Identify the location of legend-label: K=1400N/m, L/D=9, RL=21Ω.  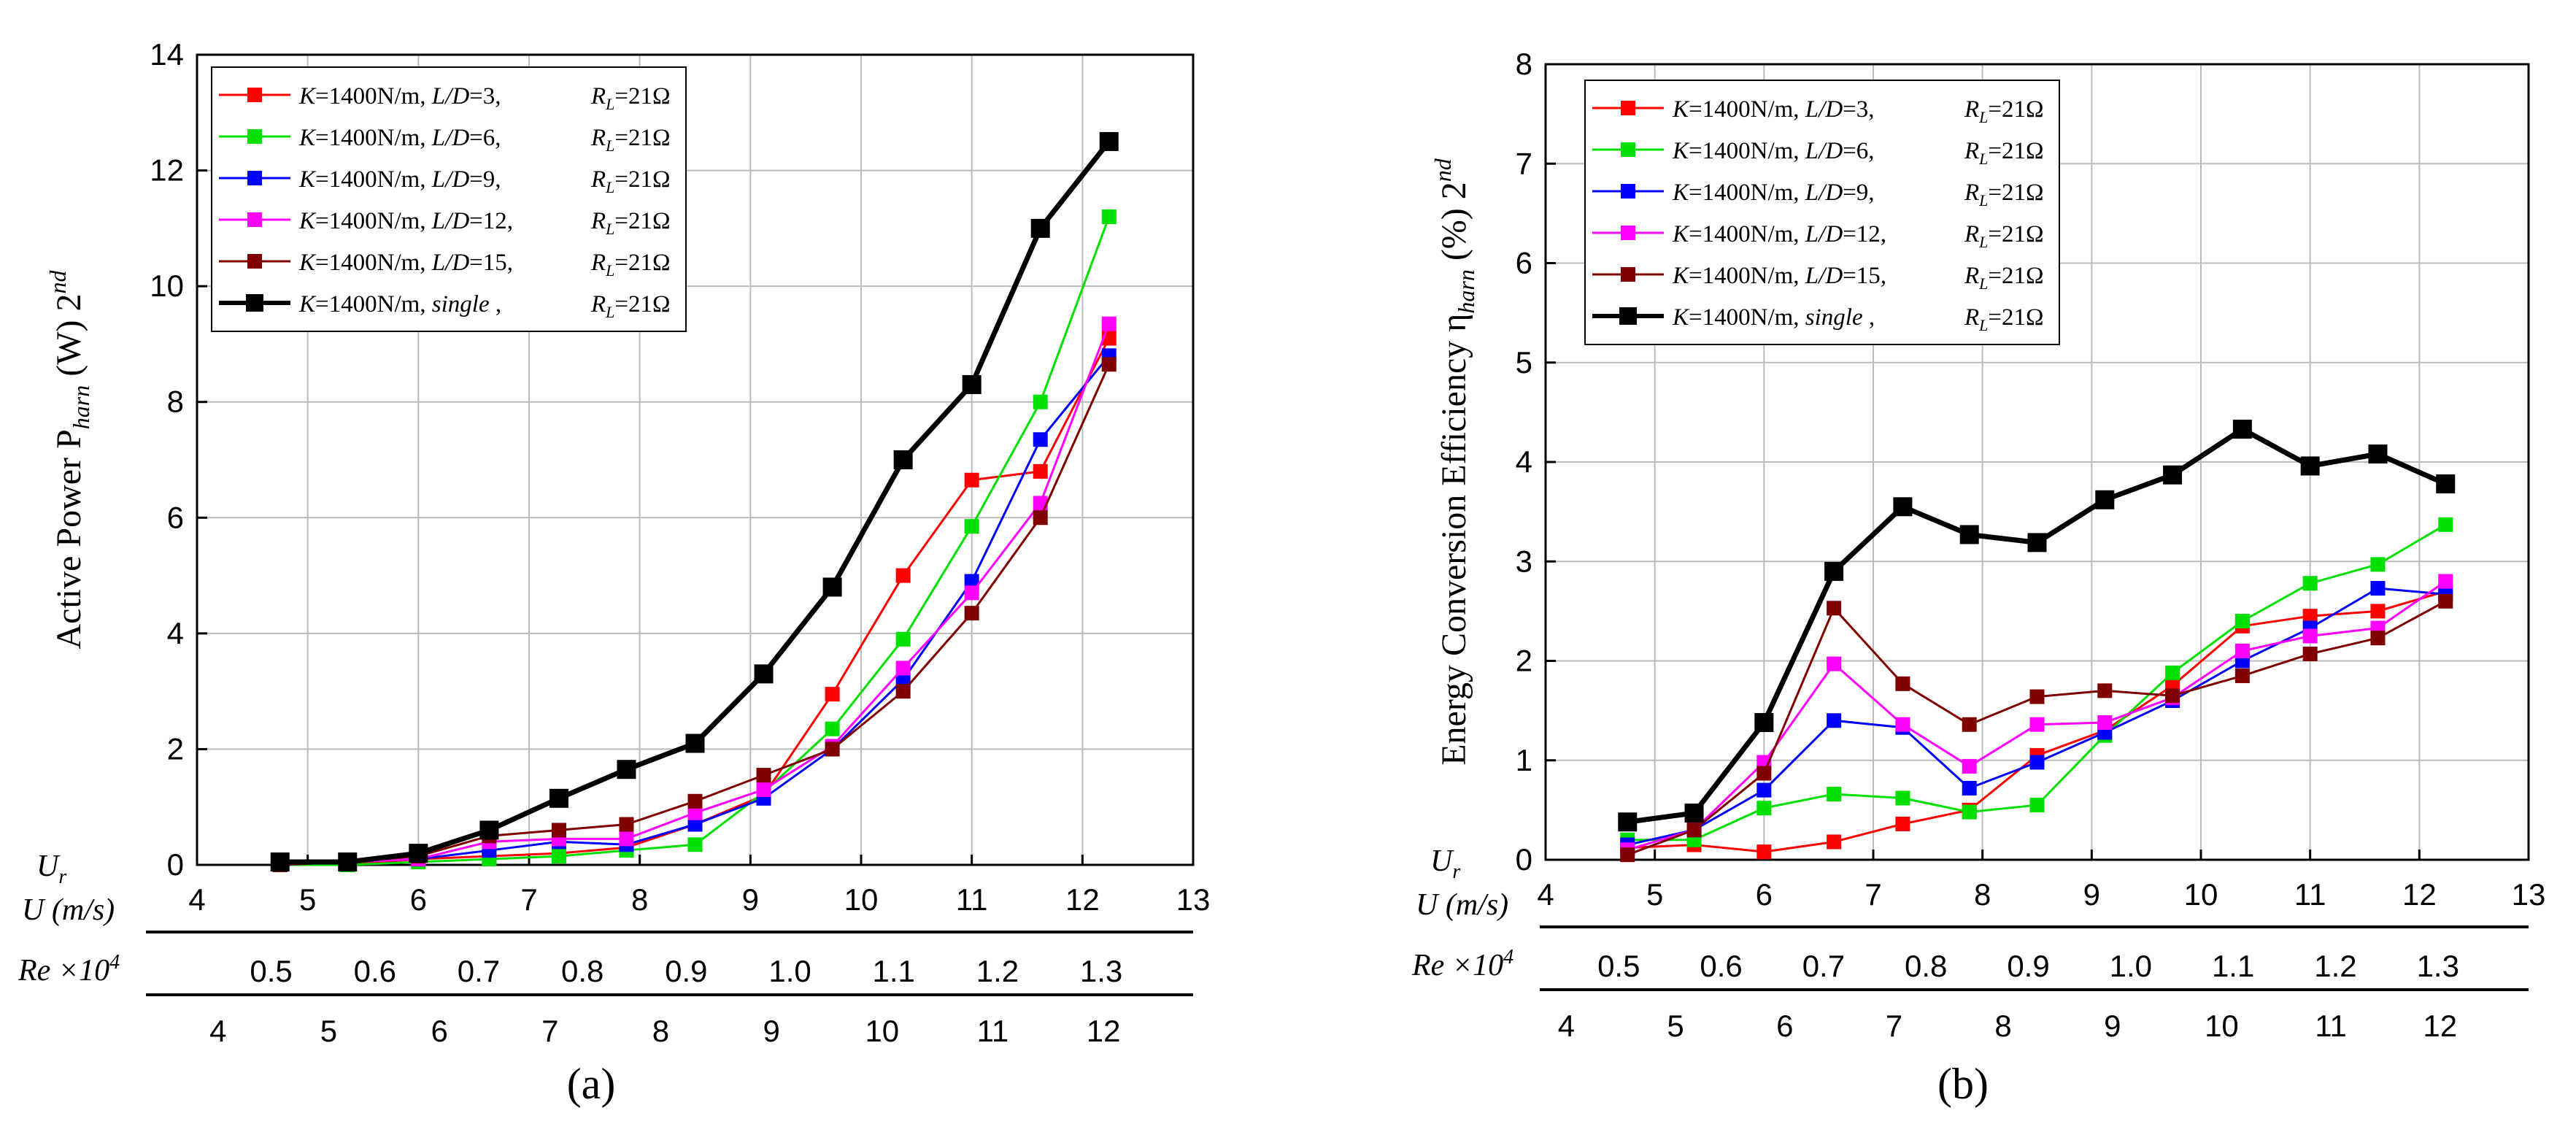
(1858, 194).